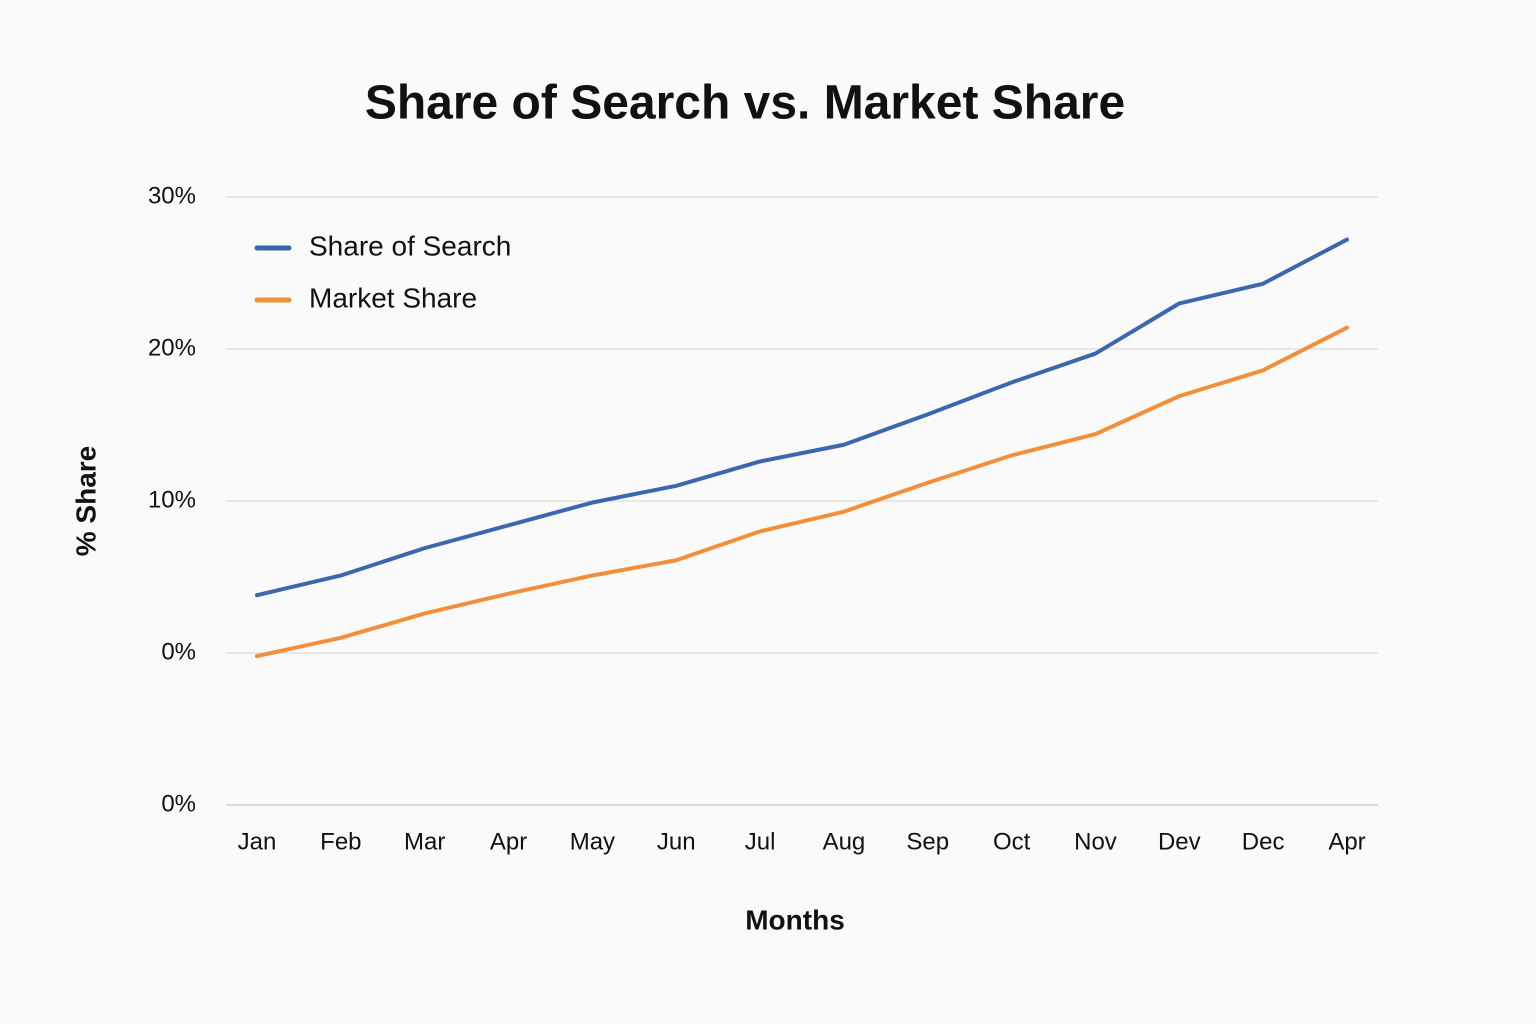 The height and width of the screenshot is (1024, 1536). What do you see at coordinates (844, 841) in the screenshot?
I see `x-tick-label: Aug` at bounding box center [844, 841].